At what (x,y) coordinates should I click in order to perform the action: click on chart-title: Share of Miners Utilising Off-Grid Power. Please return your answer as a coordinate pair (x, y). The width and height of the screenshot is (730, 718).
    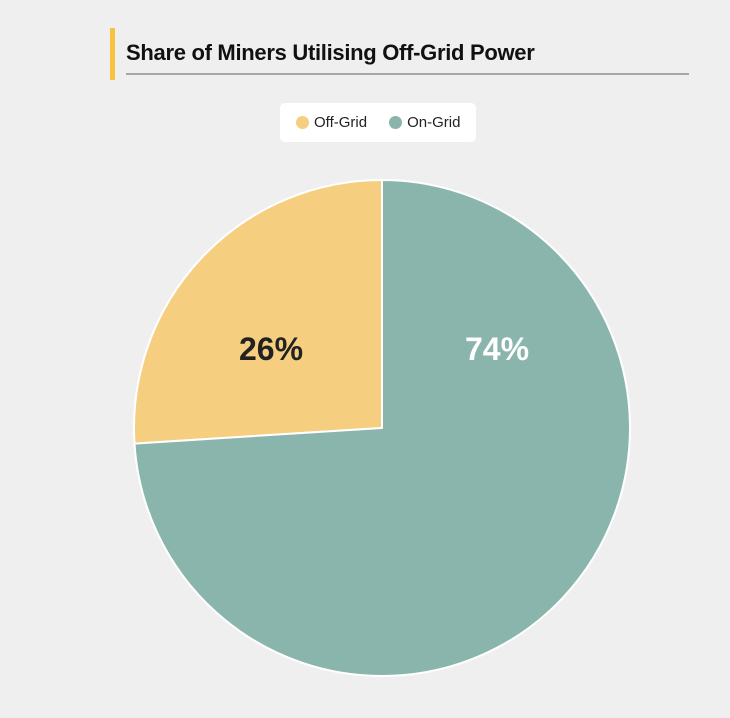
    Looking at the image, I should click on (330, 52).